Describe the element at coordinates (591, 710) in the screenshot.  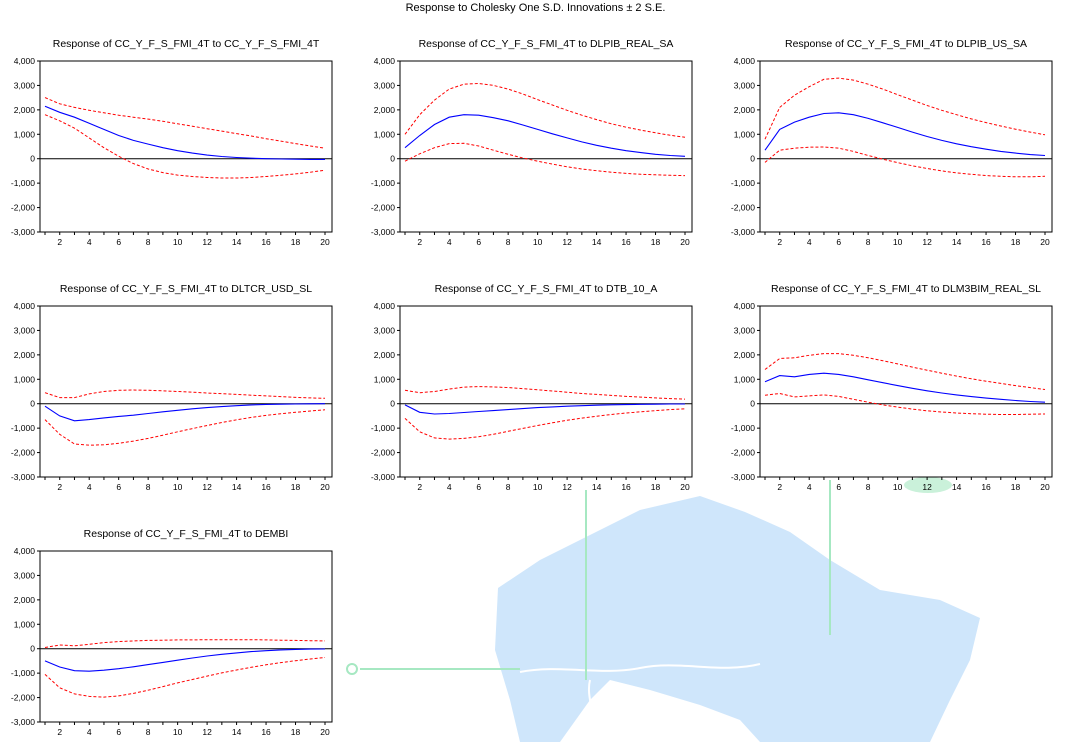
I see `background-map-river-branch` at that location.